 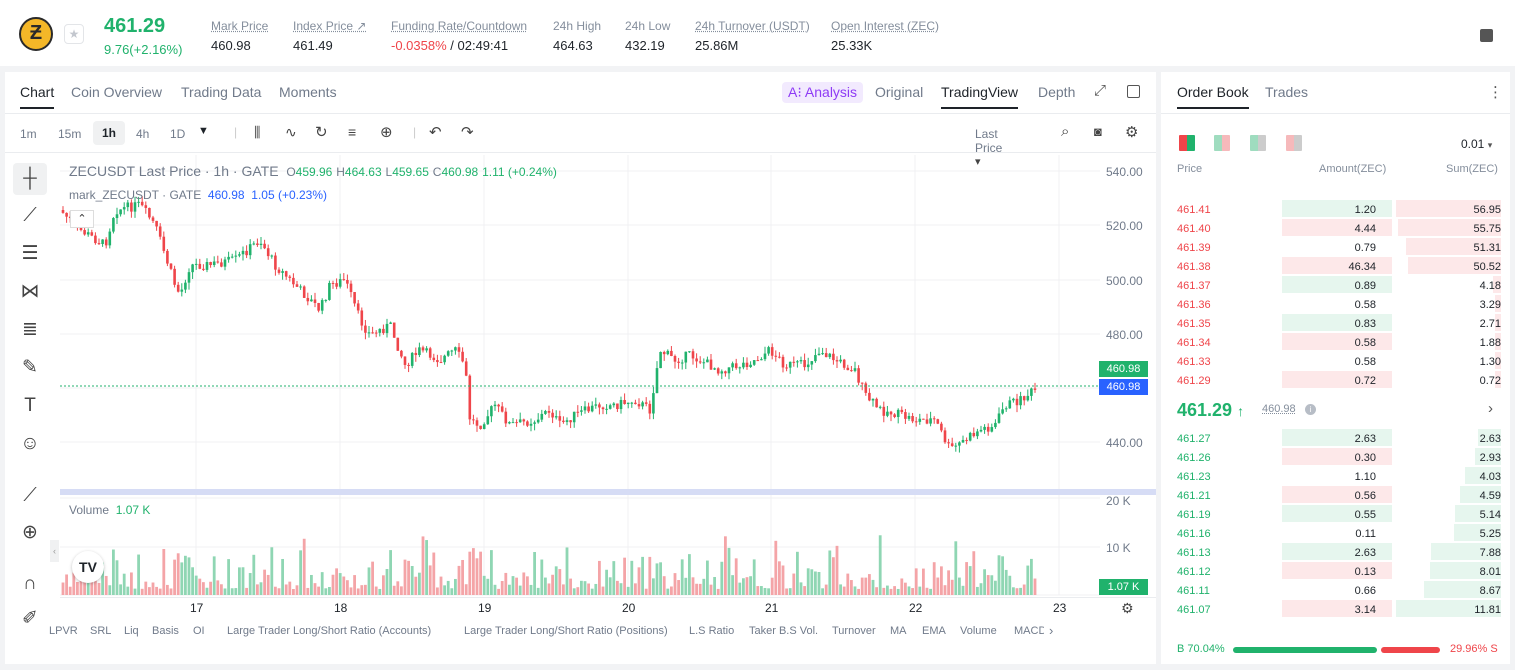 What do you see at coordinates (1495, 92) in the screenshot?
I see `more-options-icon: ⋮` at bounding box center [1495, 92].